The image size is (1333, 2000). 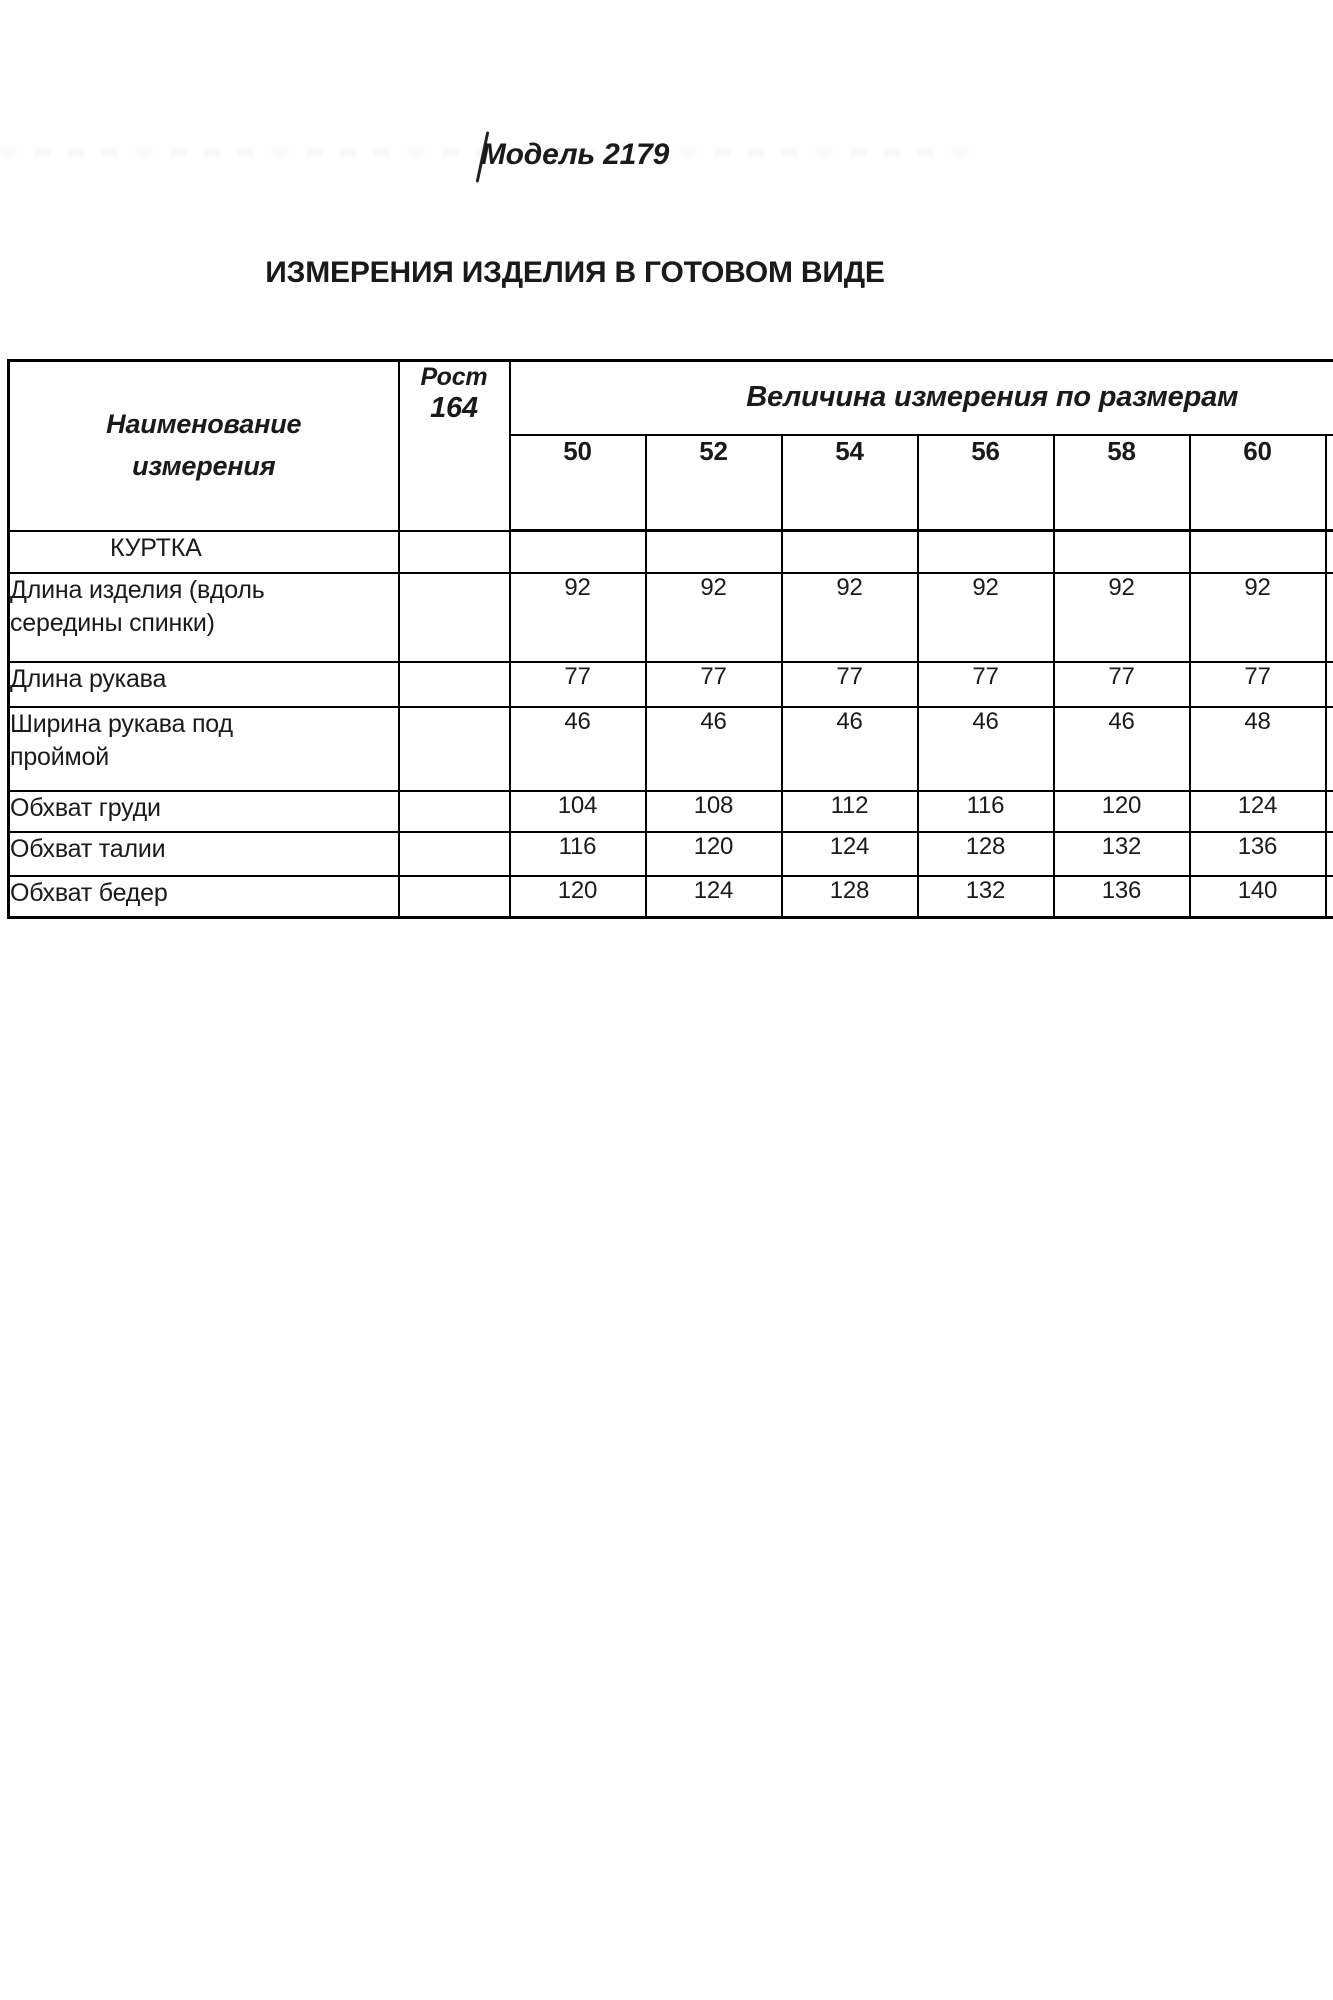 What do you see at coordinates (575, 272) in the screenshot?
I see `document-heading: ИЗМЕРЕНИЯ ИЗДЕЛИЯ В ГОТОВОМ ВИДЕ` at bounding box center [575, 272].